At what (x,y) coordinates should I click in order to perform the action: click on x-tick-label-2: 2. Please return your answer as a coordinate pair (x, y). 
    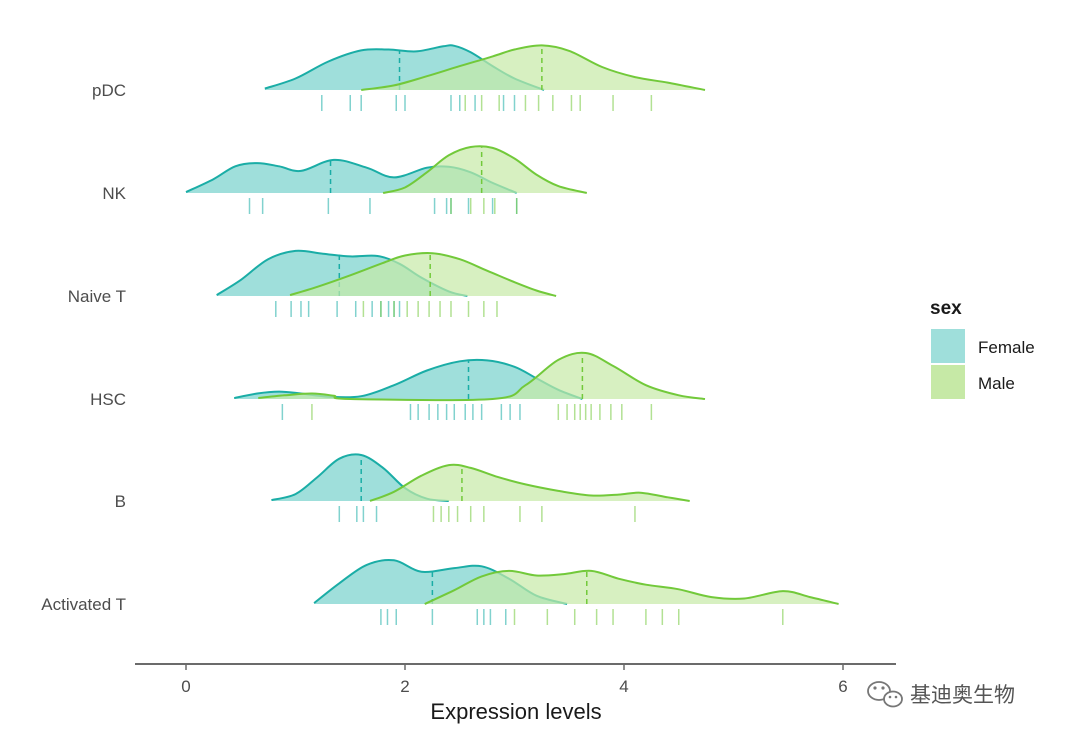
    Looking at the image, I should click on (404, 686).